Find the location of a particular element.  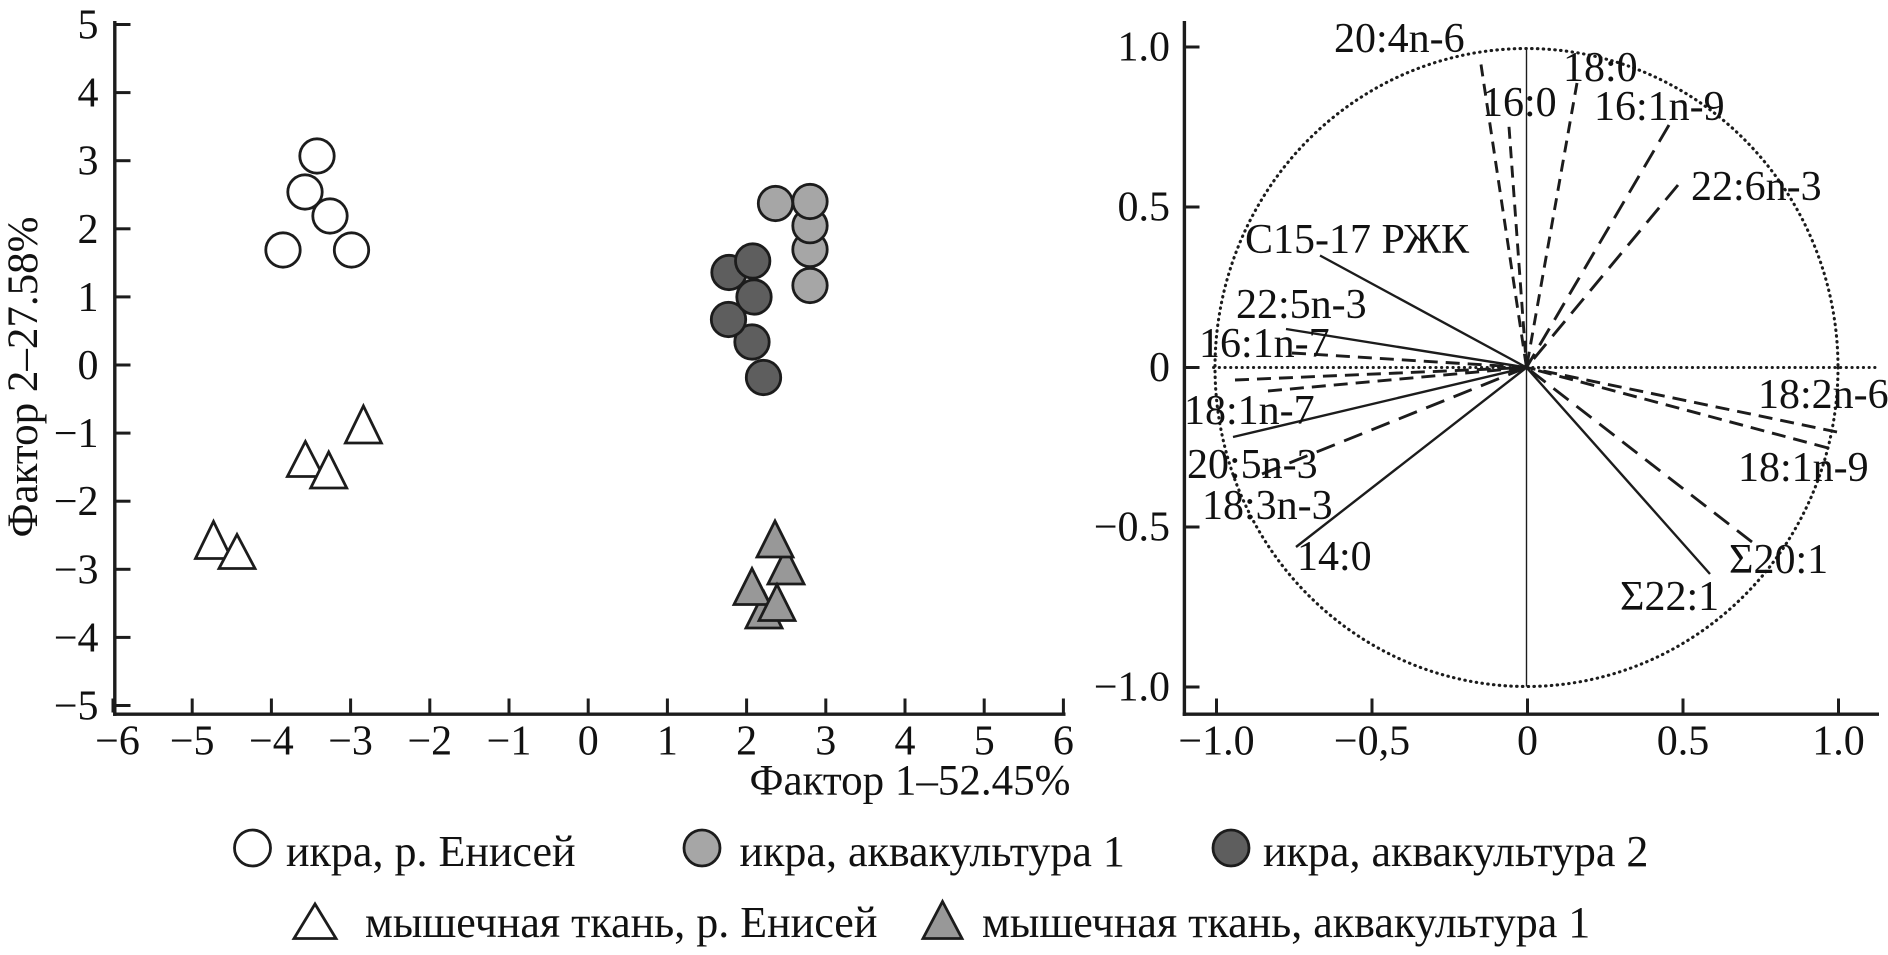

svg-text: икра, аквакультура 1 is located at coordinates (932, 851).